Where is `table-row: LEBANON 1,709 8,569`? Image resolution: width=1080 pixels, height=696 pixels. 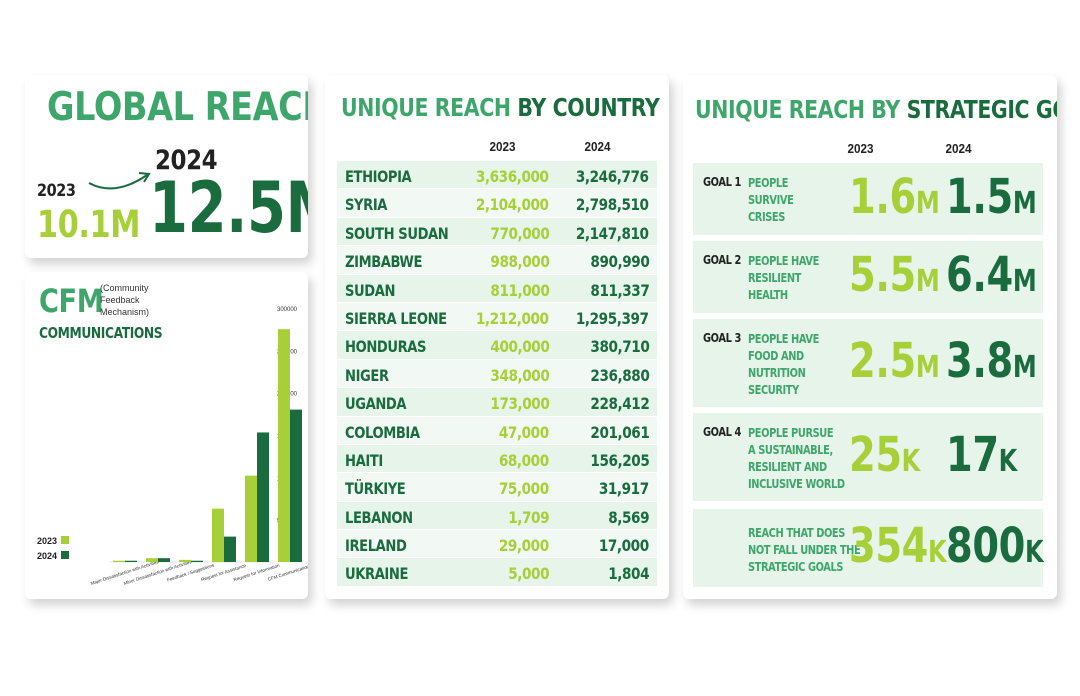 table-row: LEBANON 1,709 8,569 is located at coordinates (497, 516).